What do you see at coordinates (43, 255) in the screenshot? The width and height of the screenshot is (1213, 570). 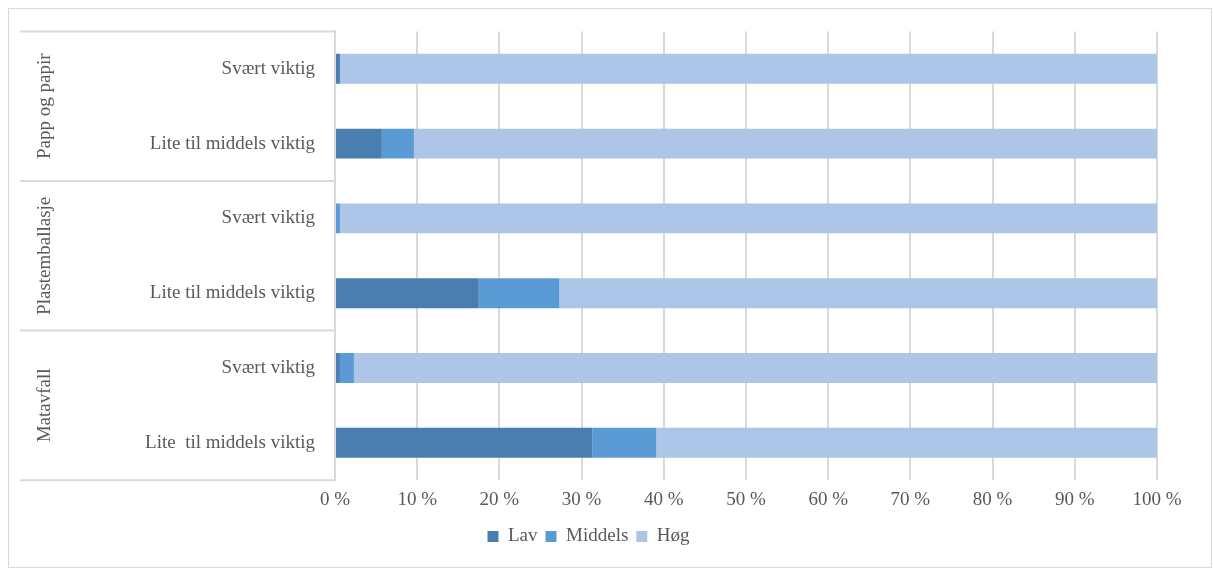 I see `text: Plastemballasje` at bounding box center [43, 255].